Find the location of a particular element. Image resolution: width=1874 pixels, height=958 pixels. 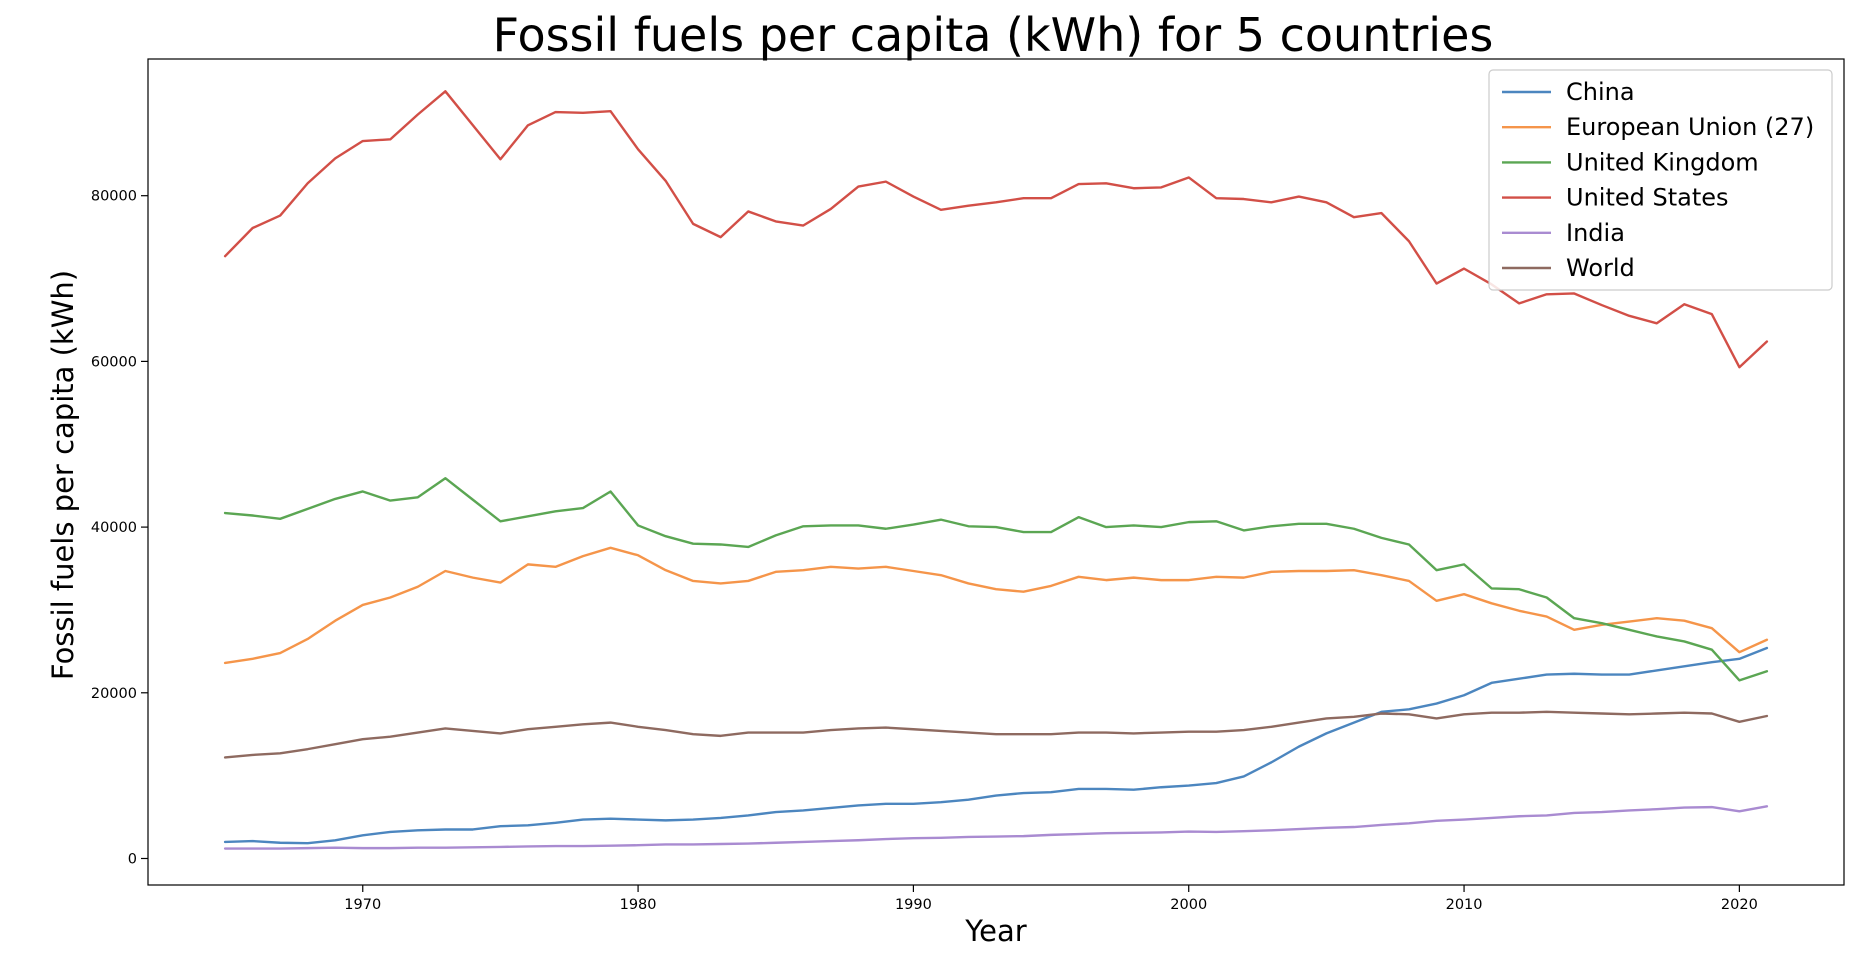

y-tick-label: 0 is located at coordinates (132, 859).